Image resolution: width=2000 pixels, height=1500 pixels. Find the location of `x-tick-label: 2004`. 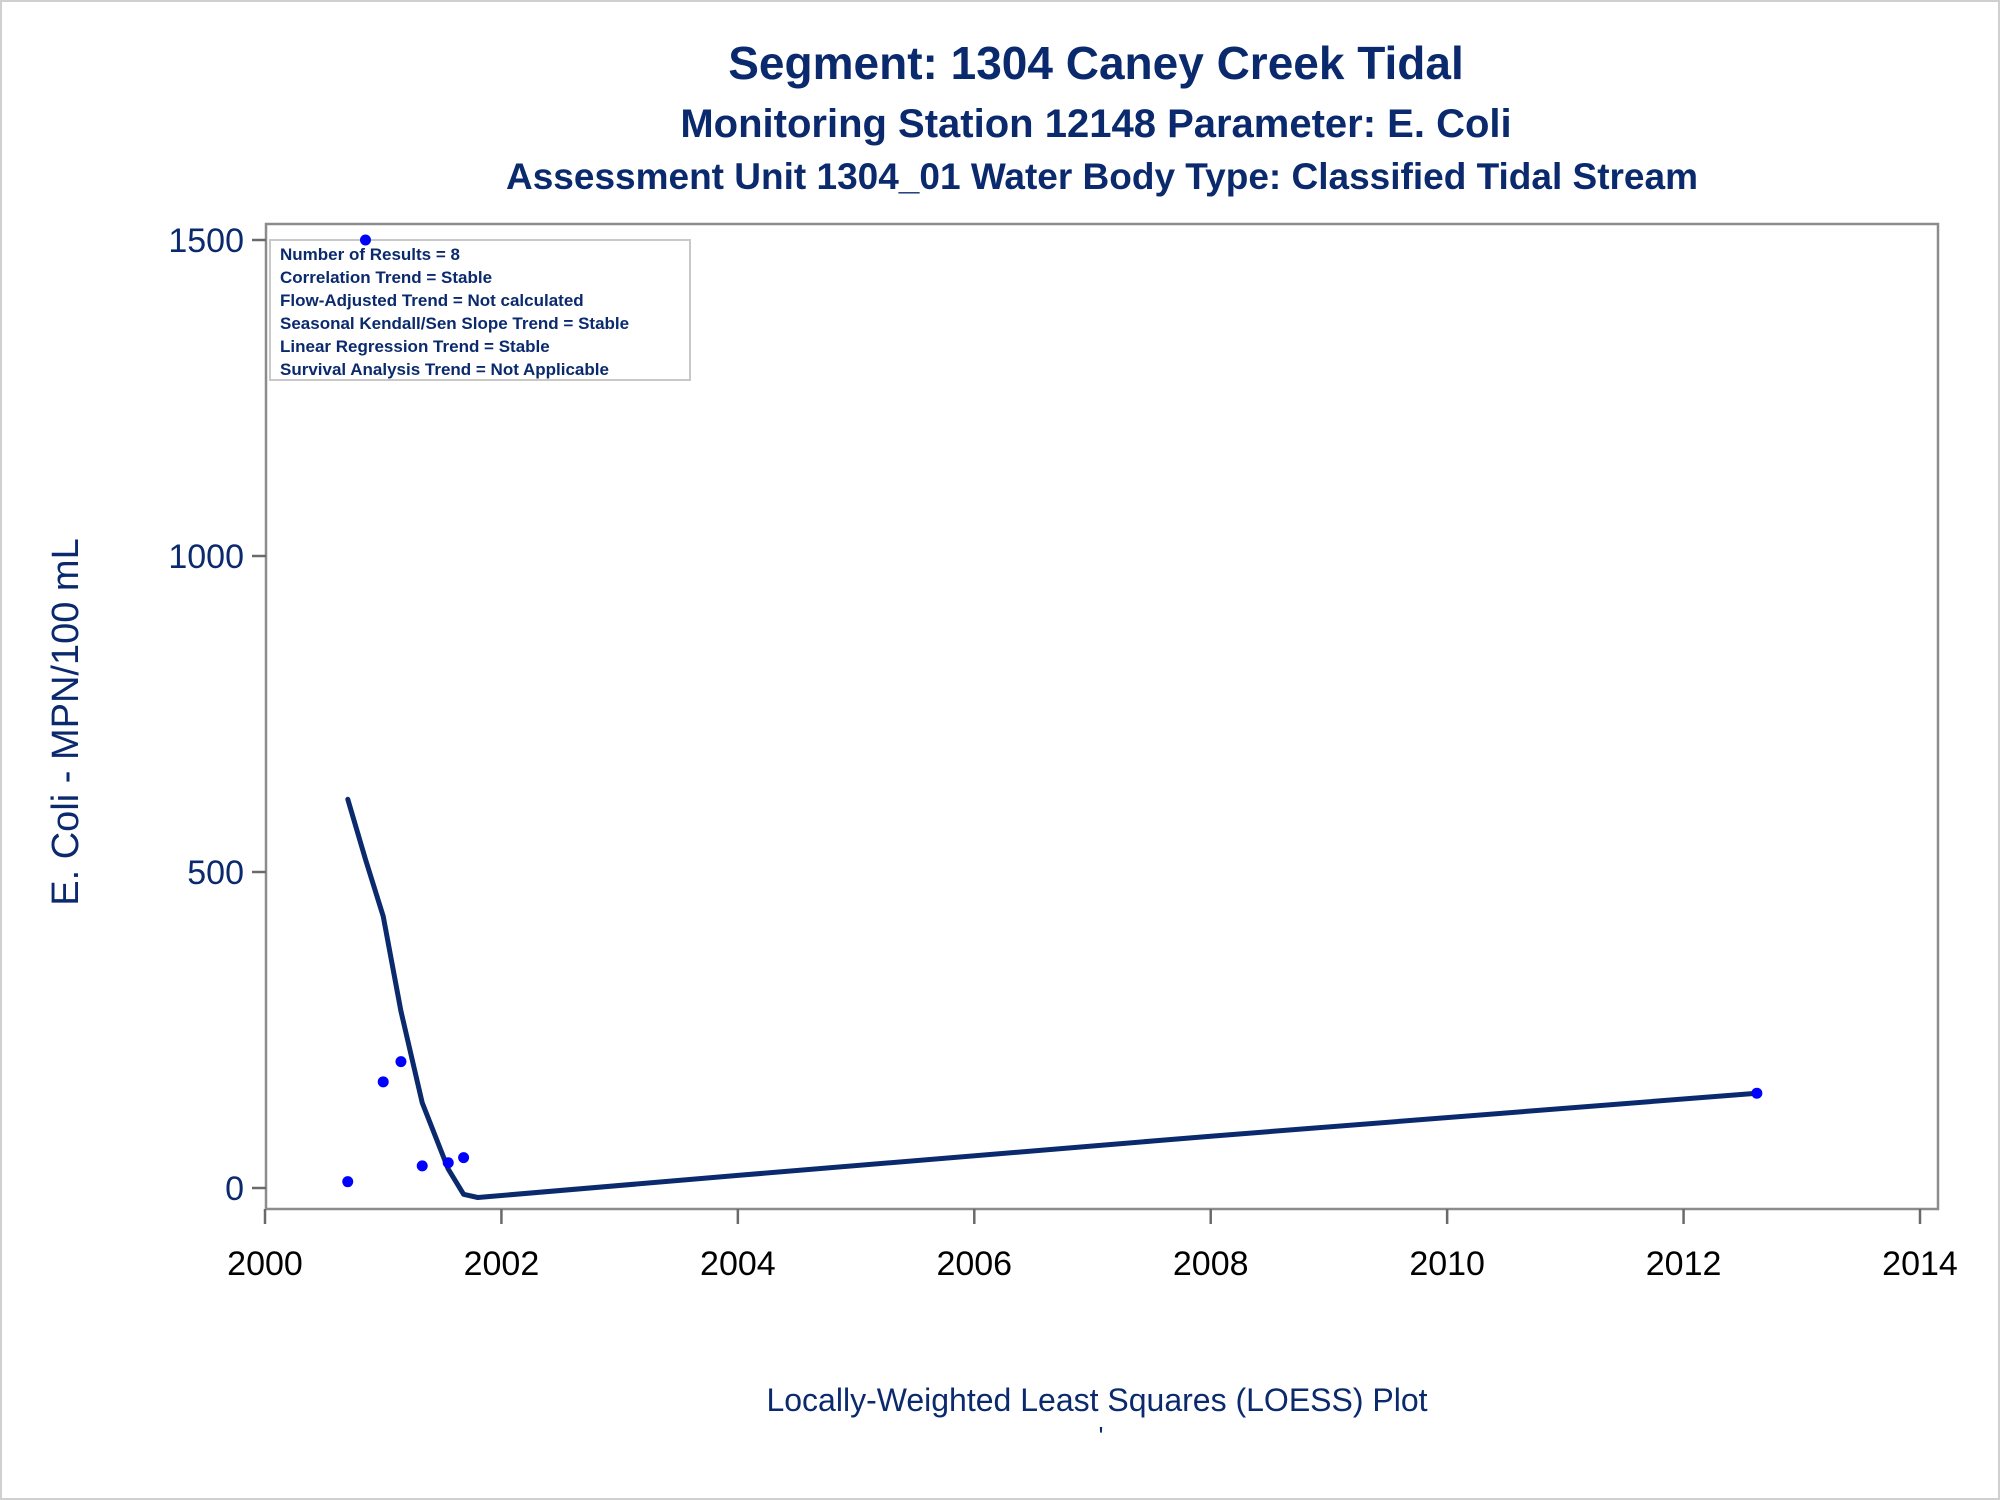

x-tick-label: 2004 is located at coordinates (738, 1264).